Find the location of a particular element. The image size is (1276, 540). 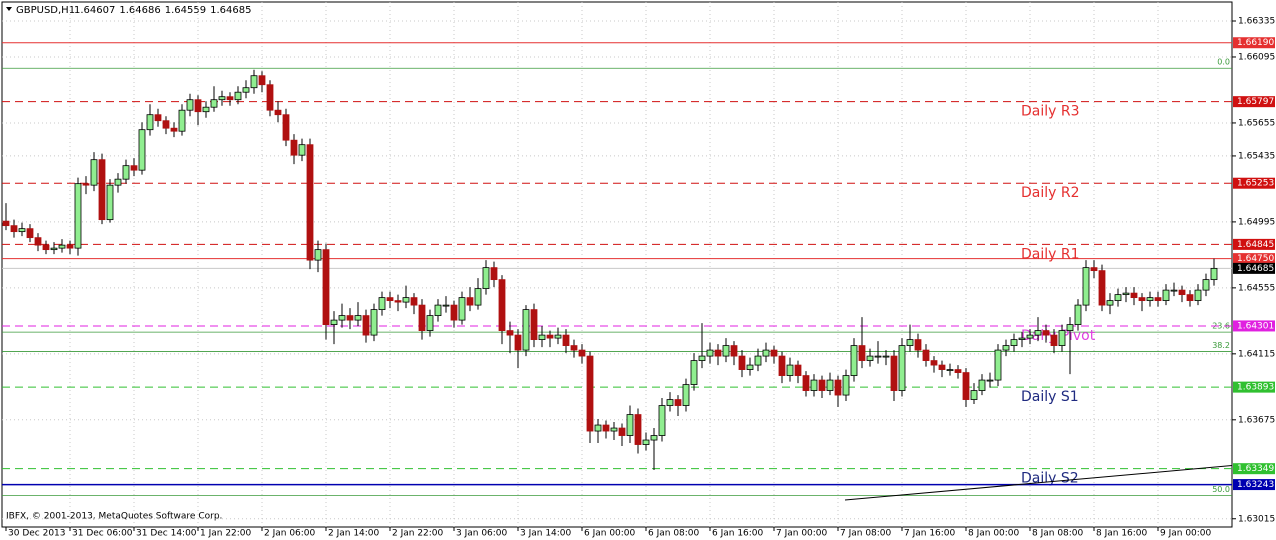

x-tick-label: 6 Jan 08:00 is located at coordinates (674, 534).